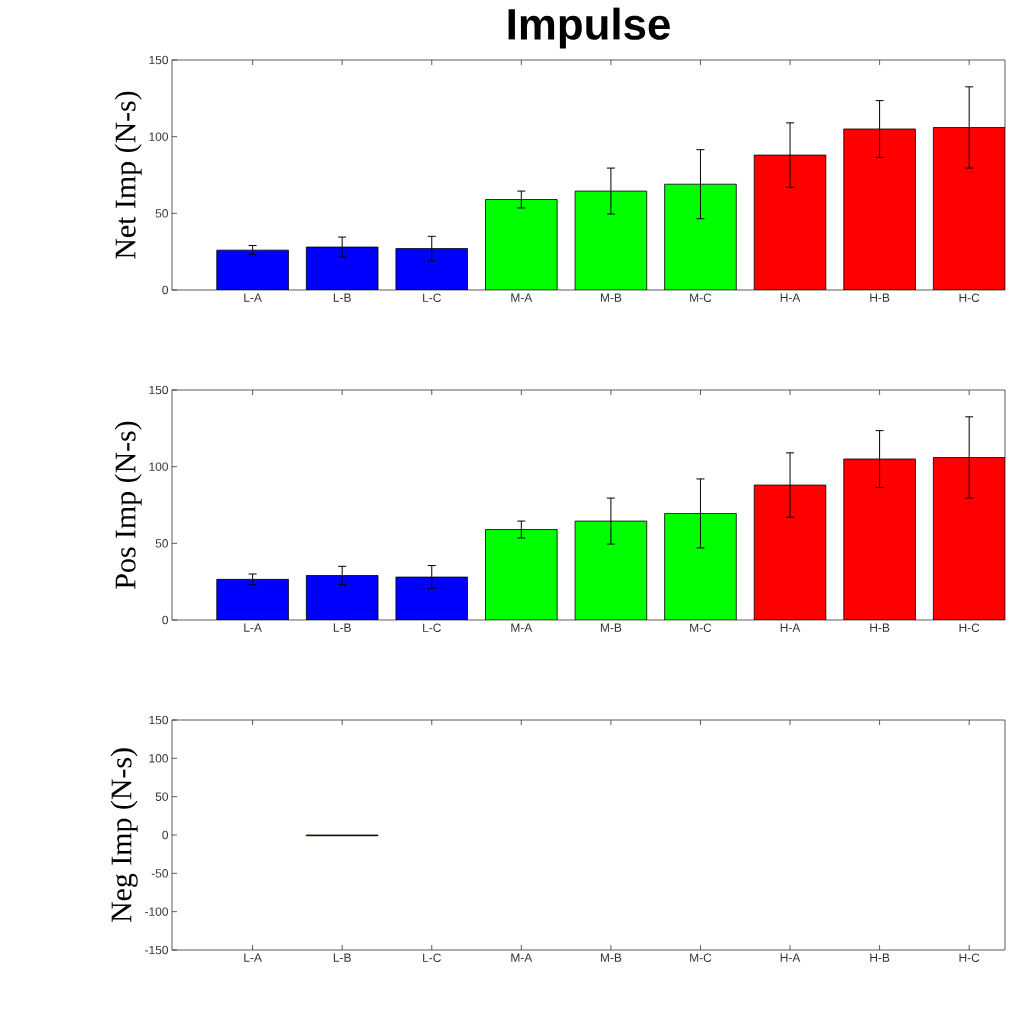  I want to click on y-tick-label: -100, so click(157, 911).